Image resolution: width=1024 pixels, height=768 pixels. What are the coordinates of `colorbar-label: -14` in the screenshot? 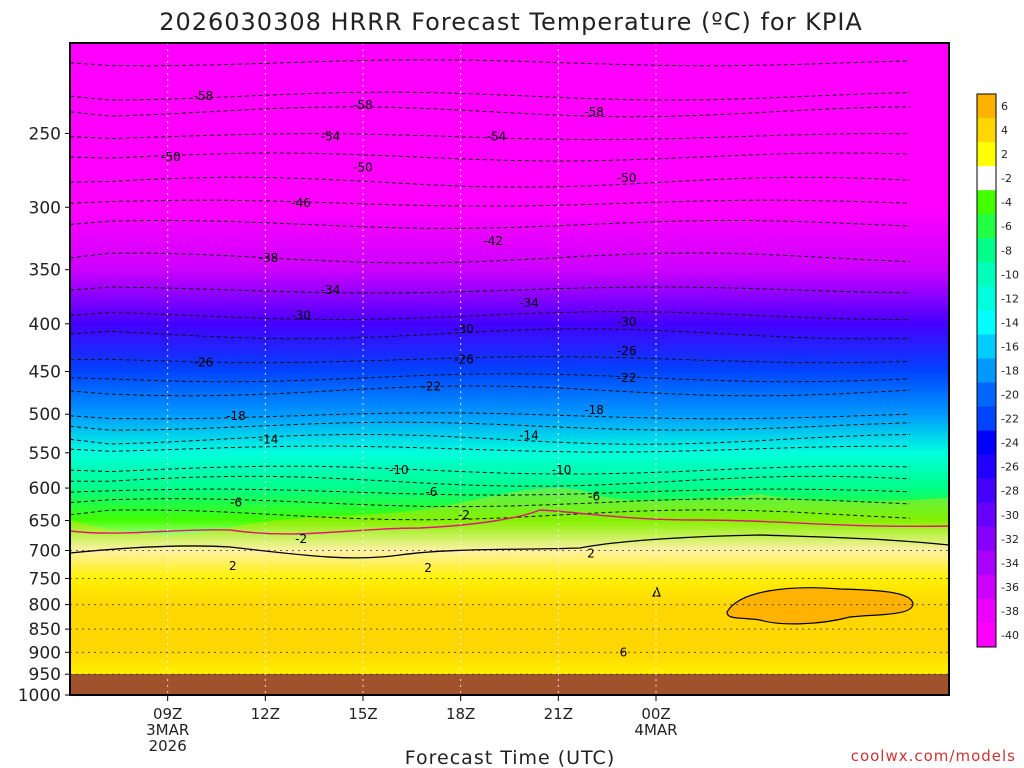 It's located at (1010, 322).